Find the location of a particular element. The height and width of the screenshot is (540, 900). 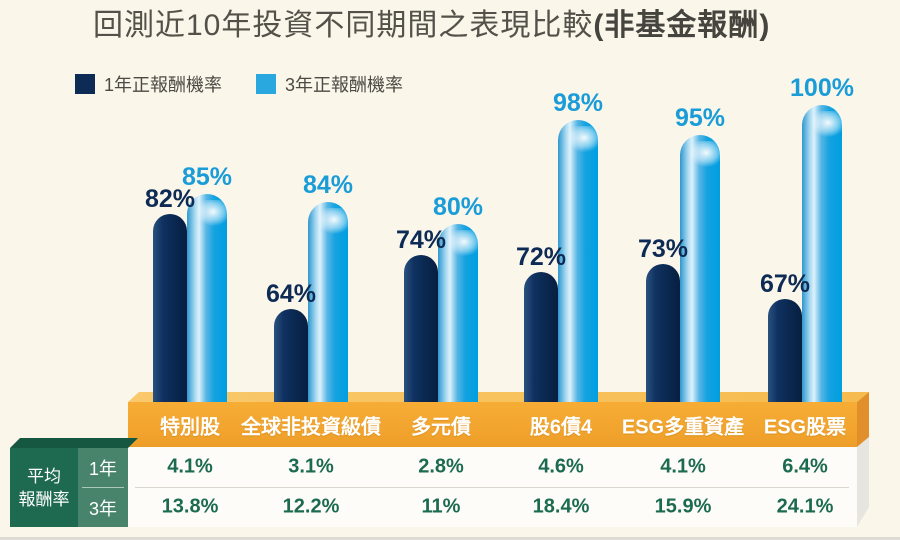

legend-item-1yr: 1年正報酬機率 is located at coordinates (148, 84).